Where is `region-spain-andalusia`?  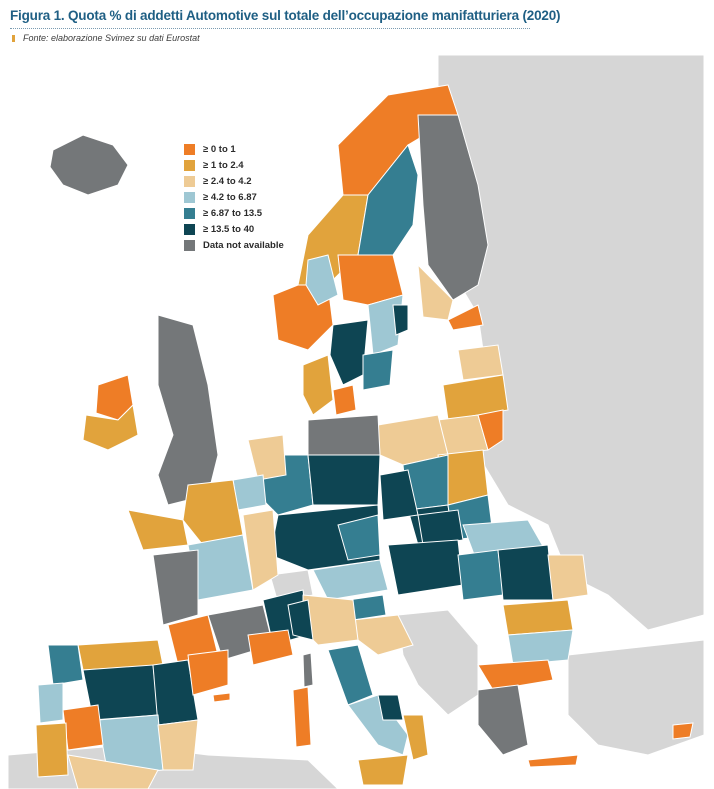
region-spain-andalusia is located at coordinates (113, 771).